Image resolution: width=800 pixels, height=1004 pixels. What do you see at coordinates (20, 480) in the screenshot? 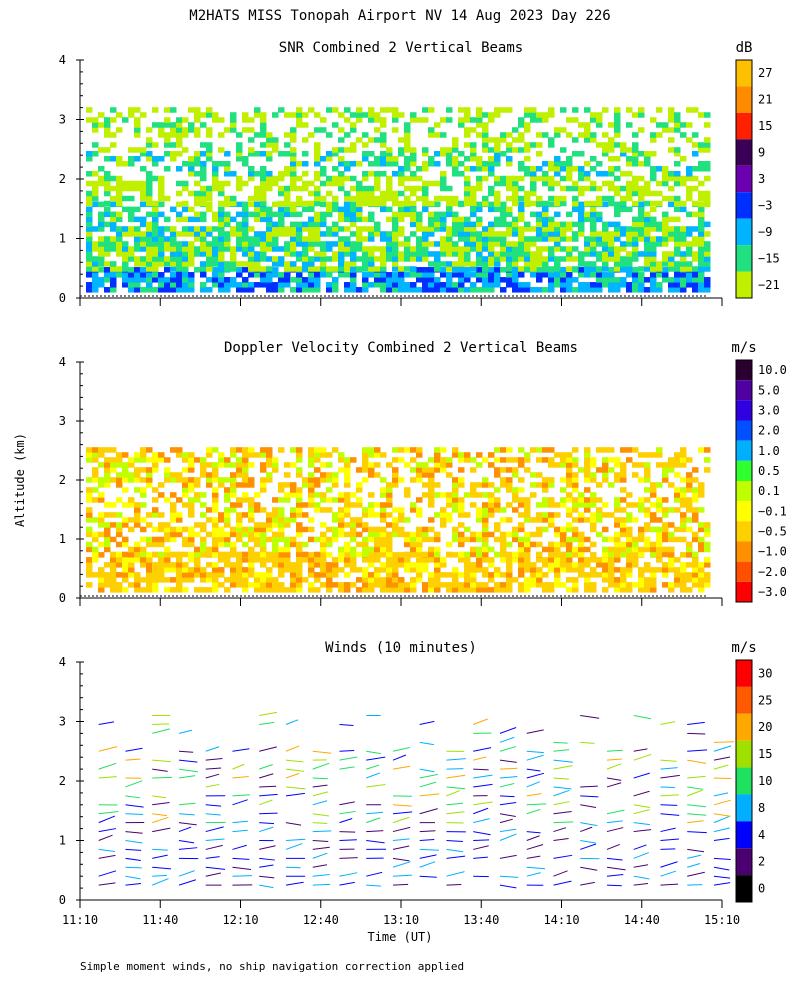
I see `y-axis-label: Altitude (km)` at bounding box center [20, 480].